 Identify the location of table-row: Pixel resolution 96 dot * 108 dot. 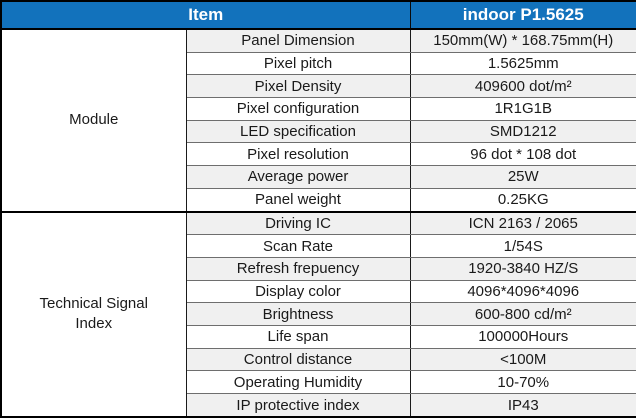
(318, 154).